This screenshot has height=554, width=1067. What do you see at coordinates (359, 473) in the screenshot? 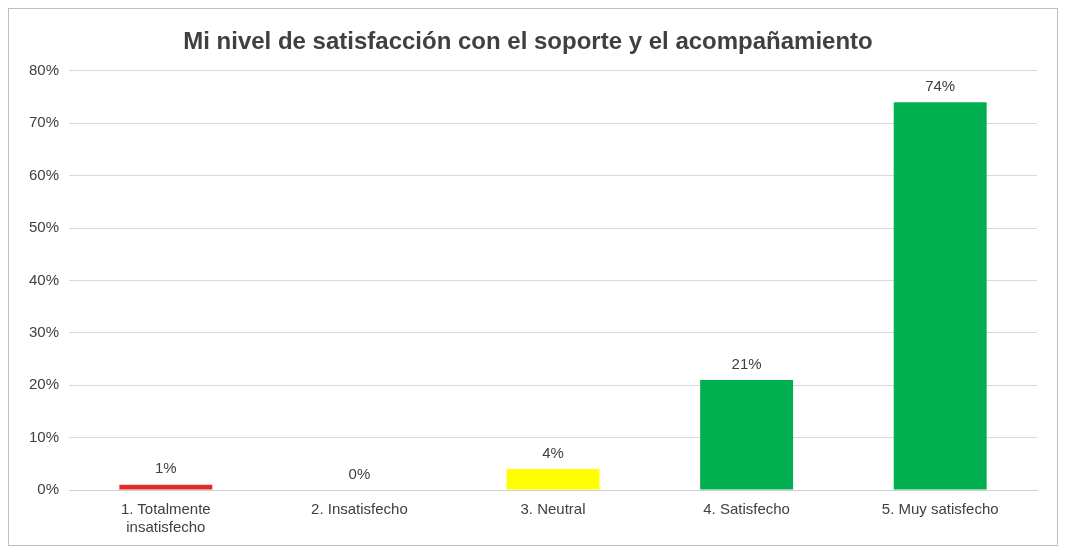
I see `data-label: 0%` at bounding box center [359, 473].